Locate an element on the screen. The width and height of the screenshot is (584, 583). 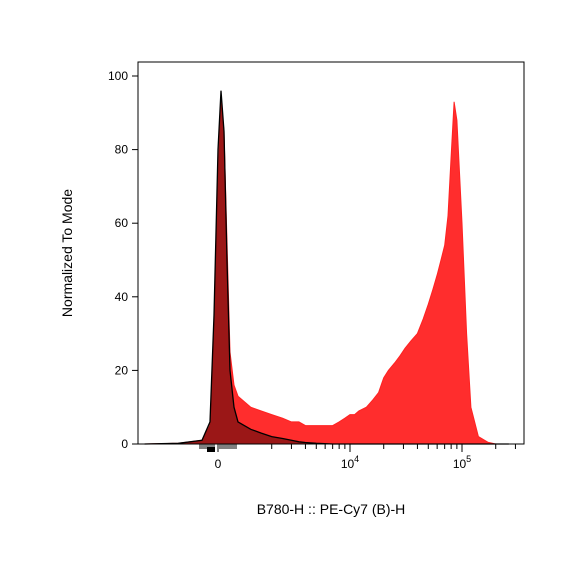
x-tick-label: 10⁴ is located at coordinates (350, 462).